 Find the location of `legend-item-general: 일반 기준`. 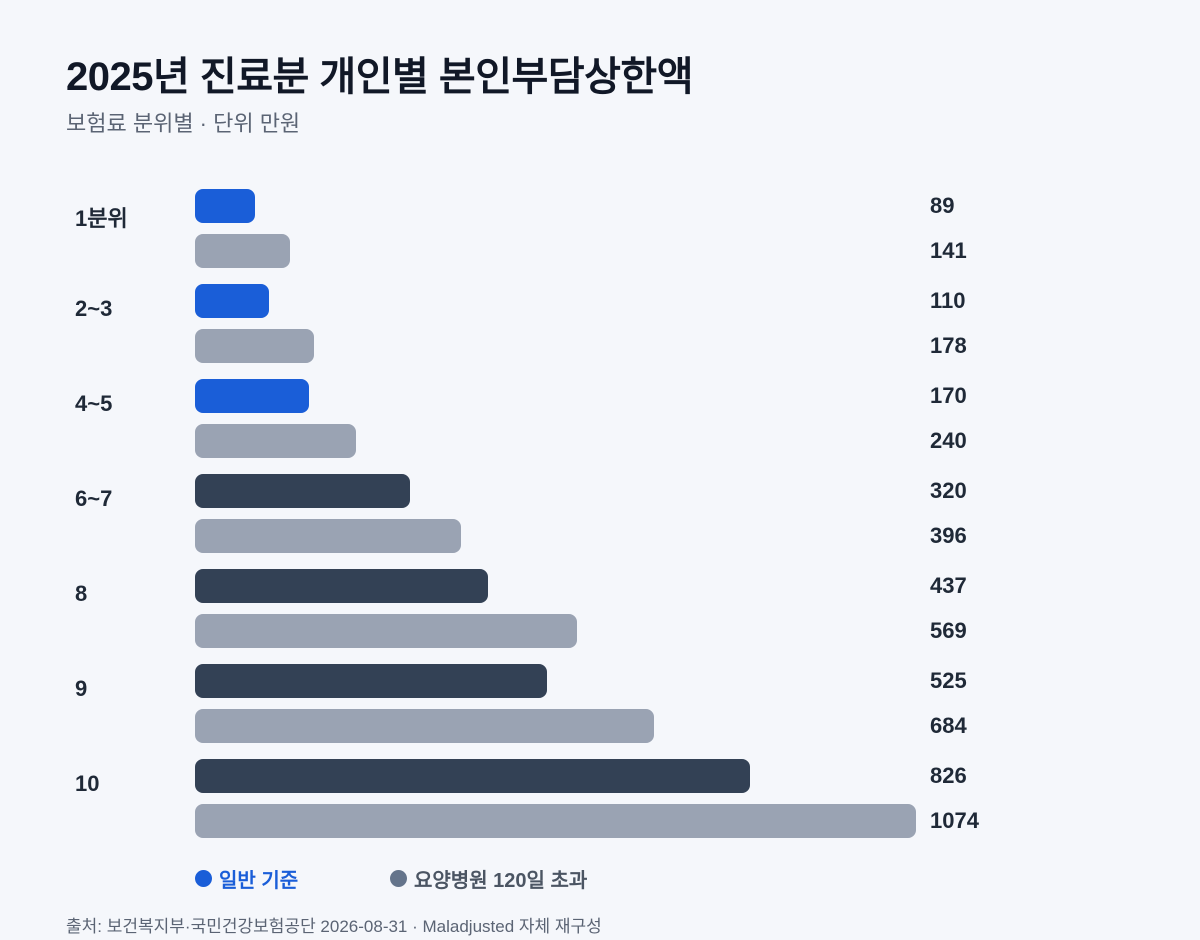

legend-item-general: 일반 기준 is located at coordinates (247, 878).